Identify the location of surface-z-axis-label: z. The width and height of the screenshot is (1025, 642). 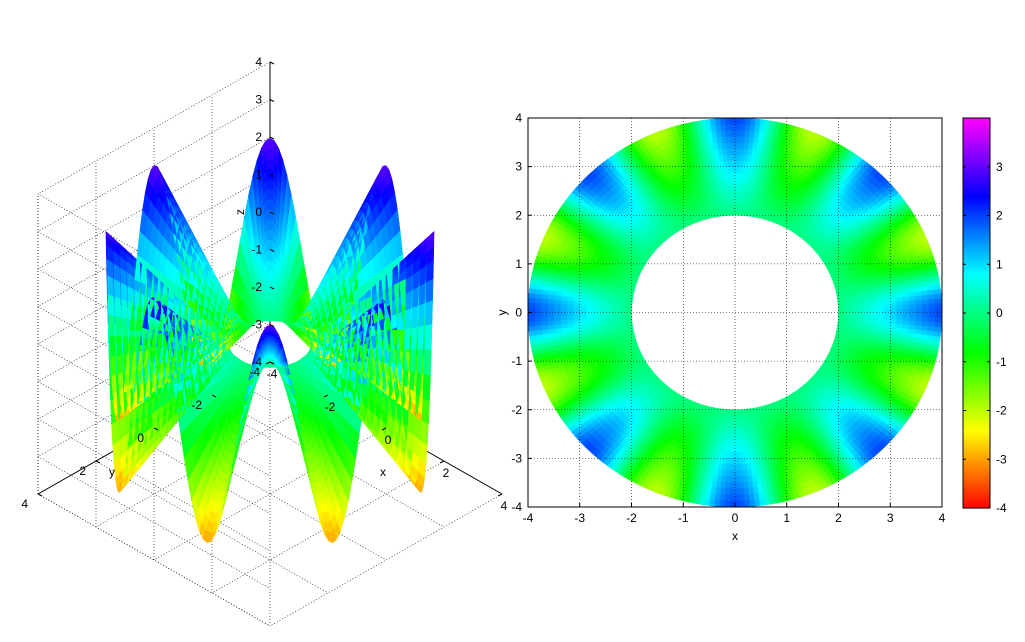
(240, 212).